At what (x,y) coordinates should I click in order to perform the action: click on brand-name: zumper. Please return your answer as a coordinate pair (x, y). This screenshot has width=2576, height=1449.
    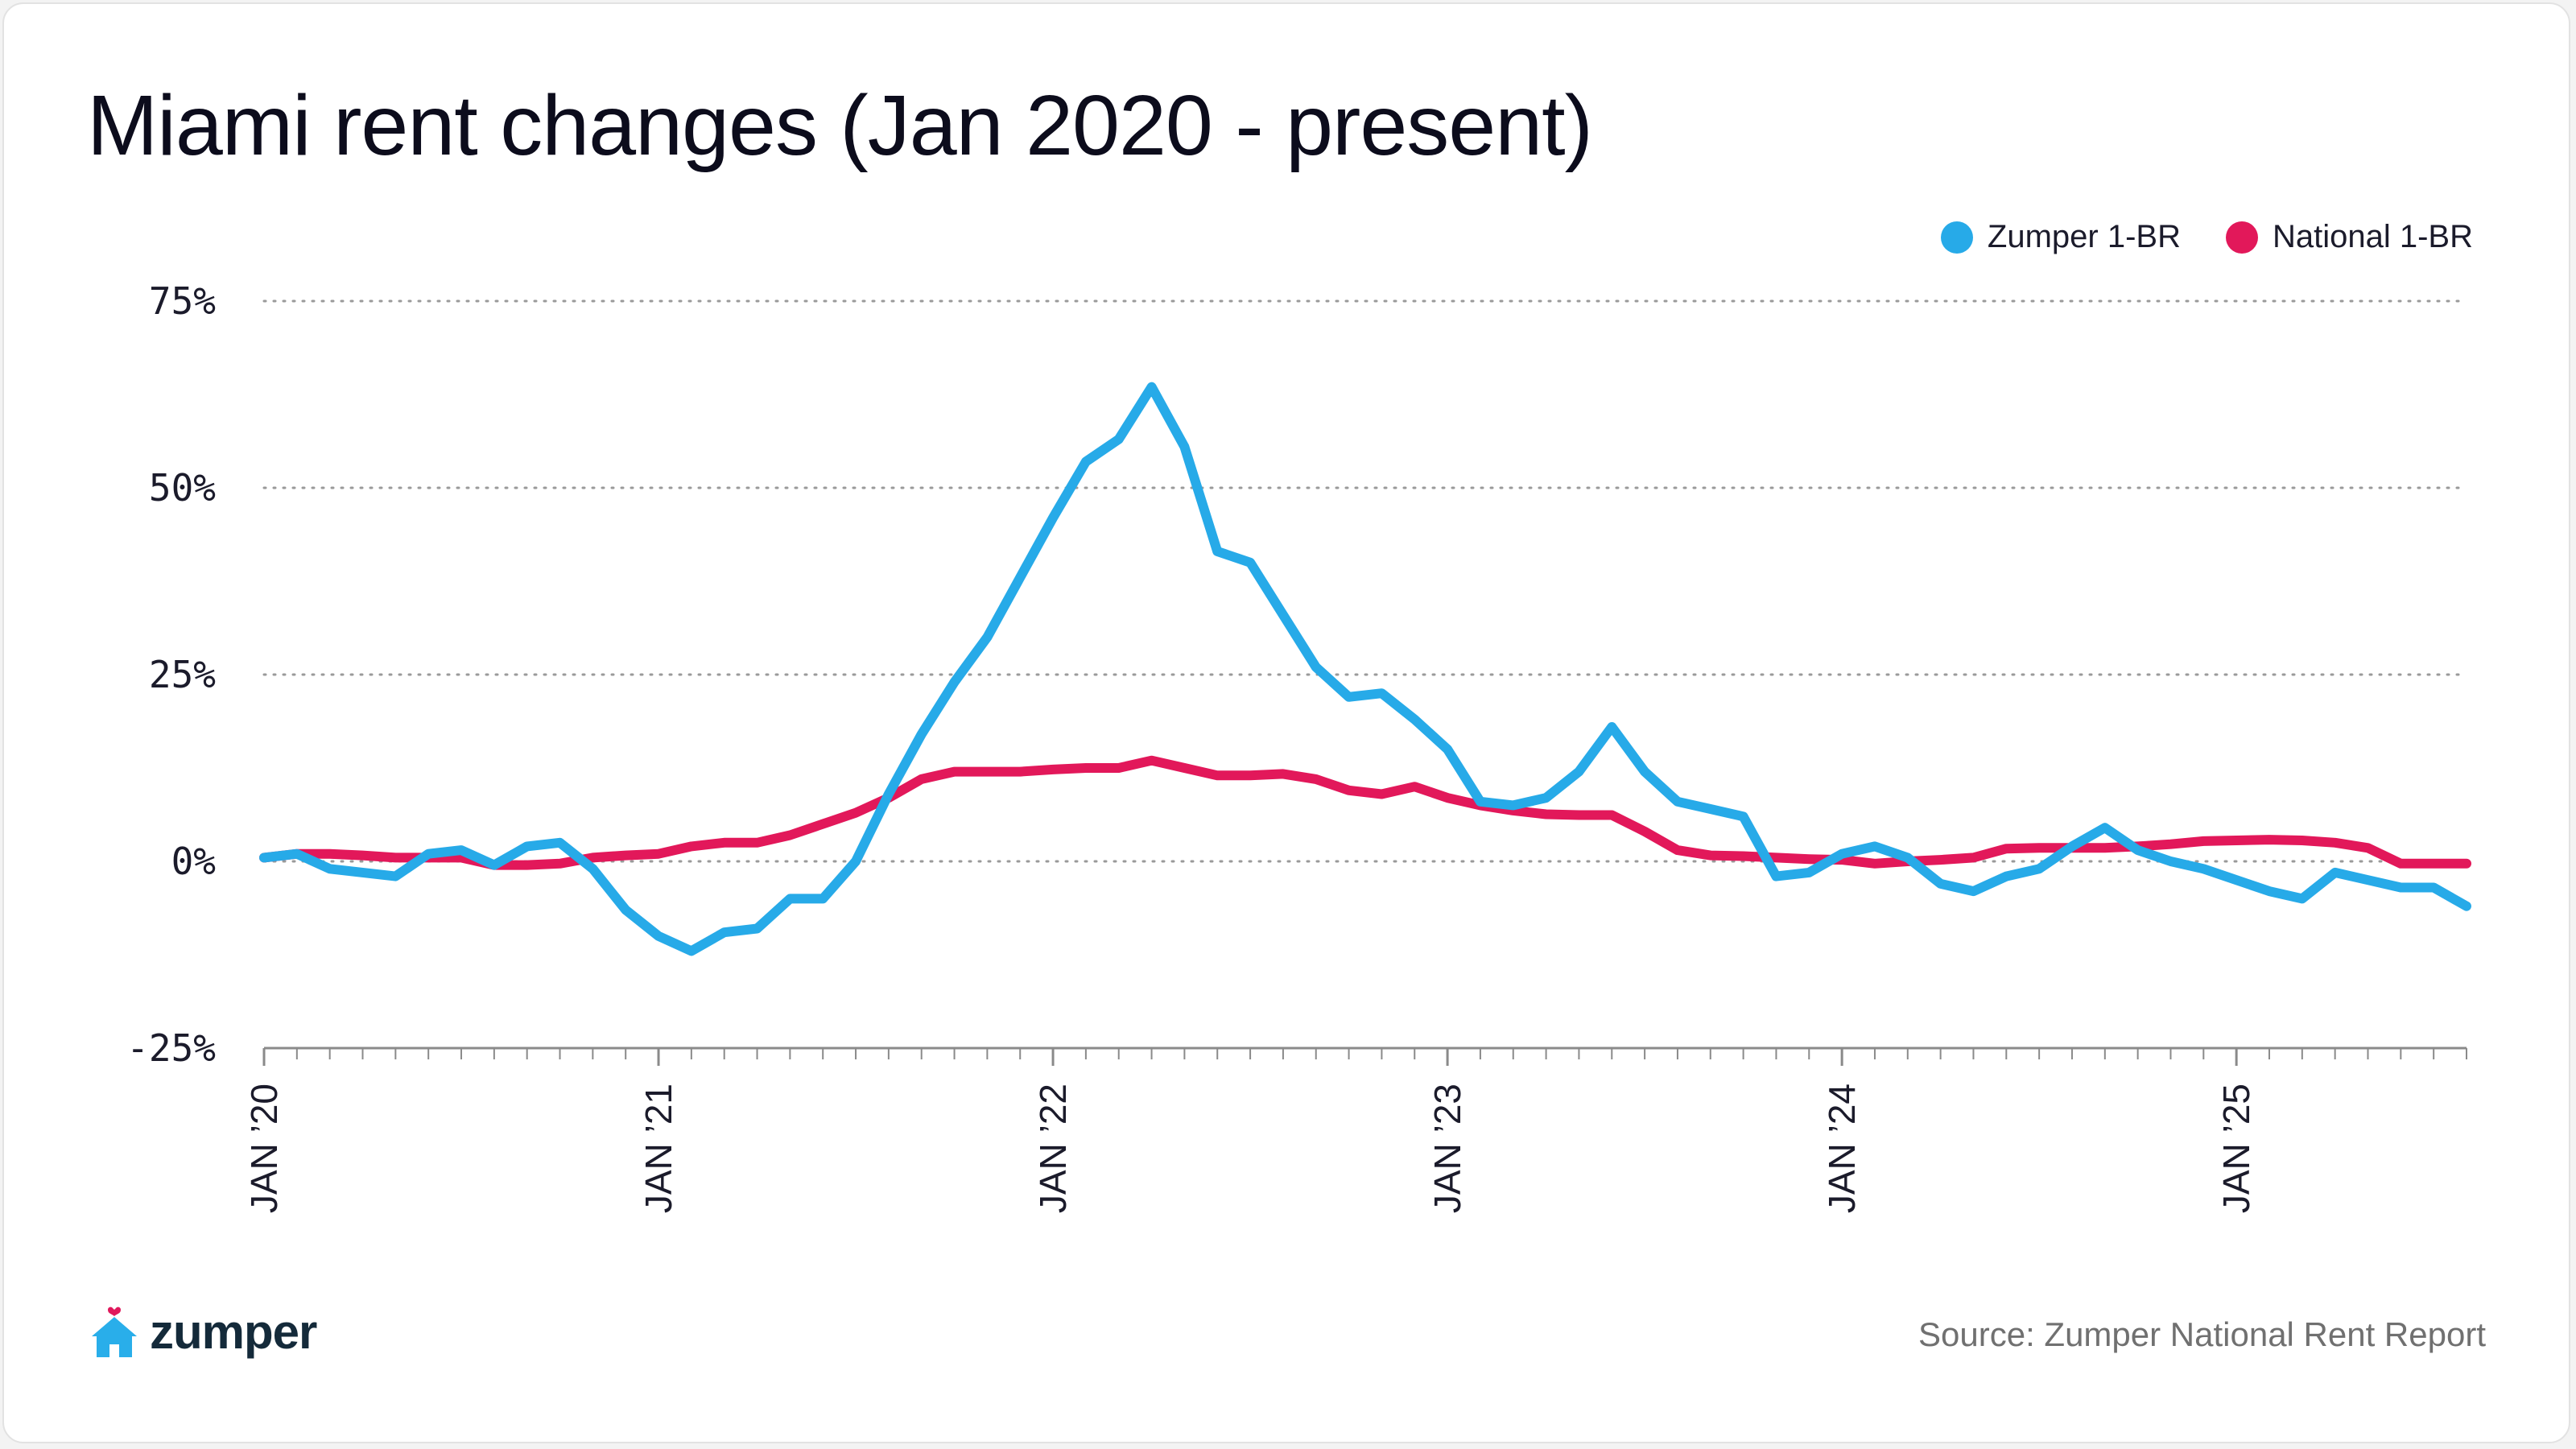
    Looking at the image, I should click on (233, 1332).